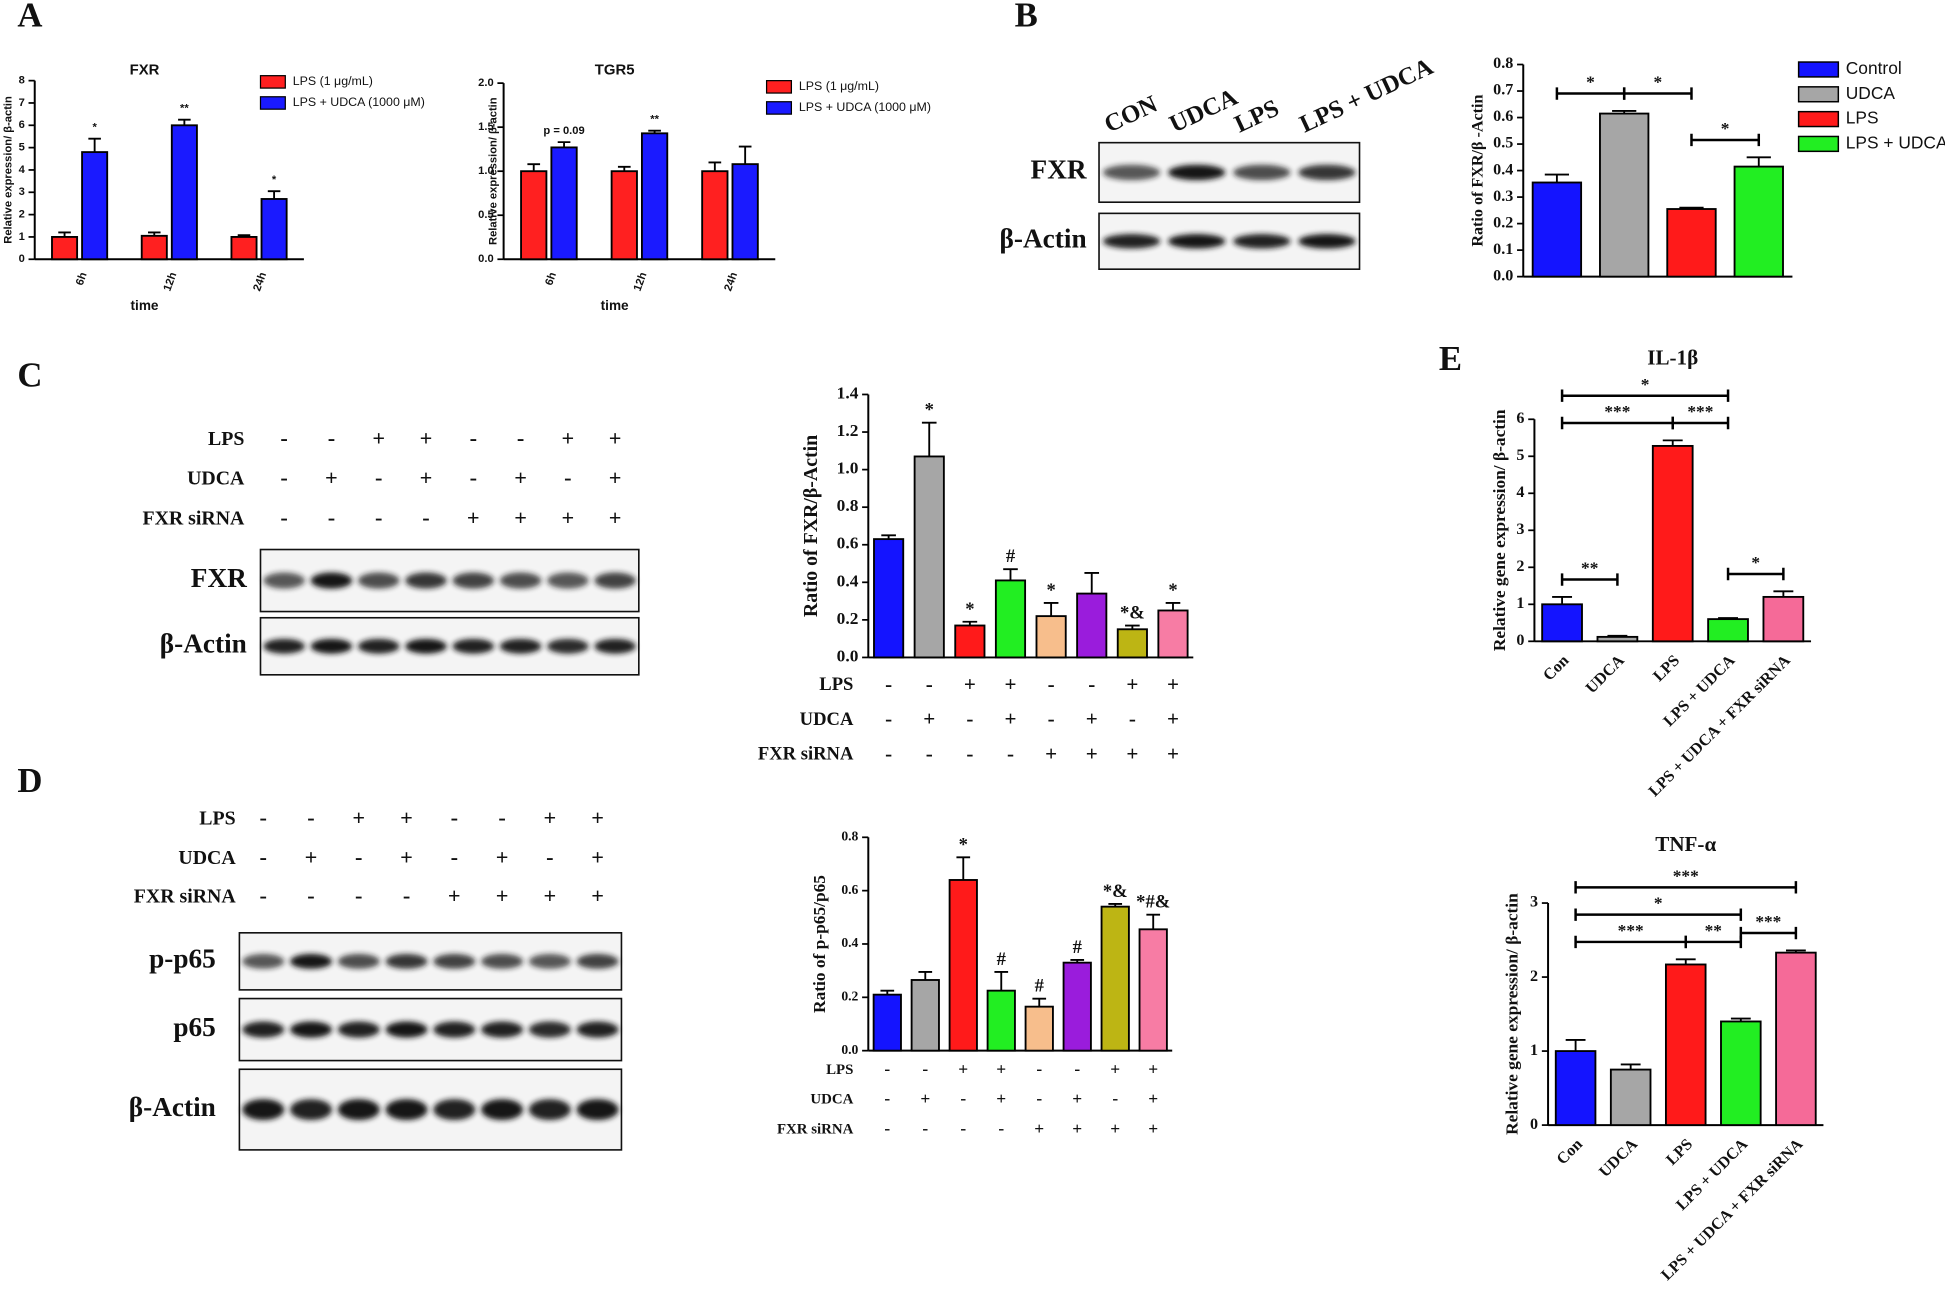  What do you see at coordinates (22, 148) in the screenshot?
I see `y-tick-label: 5` at bounding box center [22, 148].